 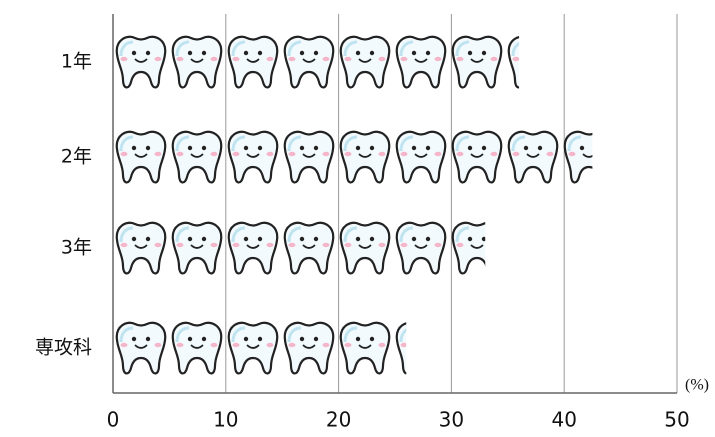 What do you see at coordinates (676, 420) in the screenshot?
I see `x-tick-label: 50` at bounding box center [676, 420].